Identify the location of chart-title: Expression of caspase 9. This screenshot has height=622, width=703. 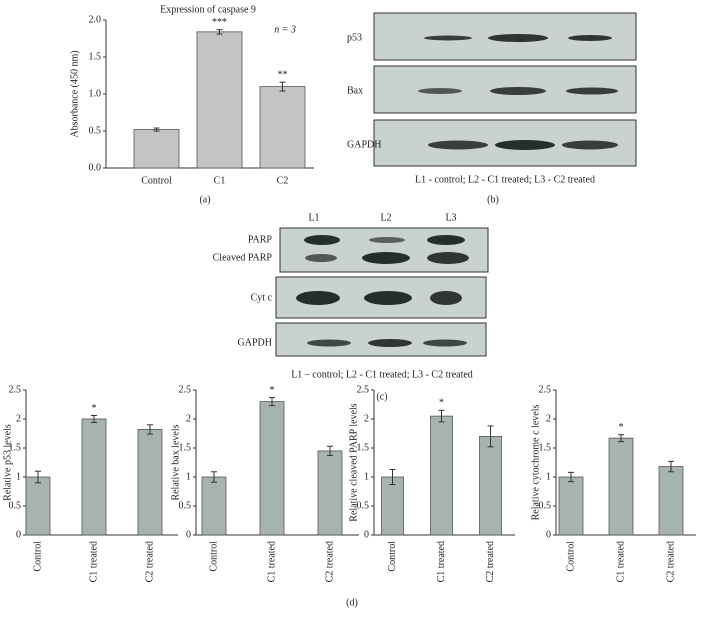
(208, 9).